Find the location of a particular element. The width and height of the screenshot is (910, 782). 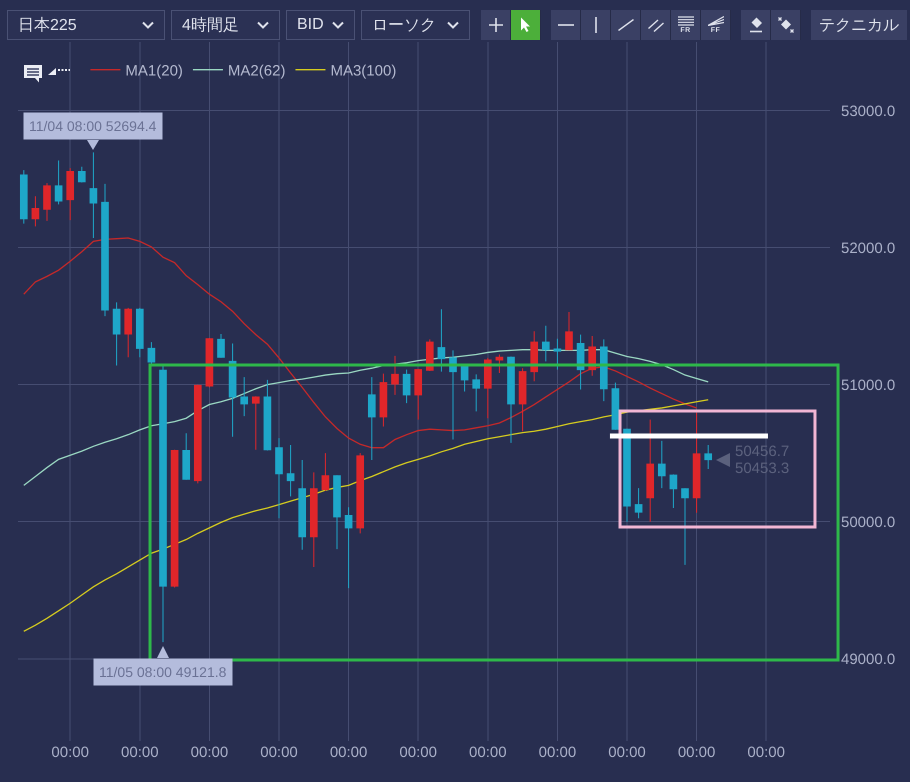

y-tick-label: 51000.0 is located at coordinates (868, 385).